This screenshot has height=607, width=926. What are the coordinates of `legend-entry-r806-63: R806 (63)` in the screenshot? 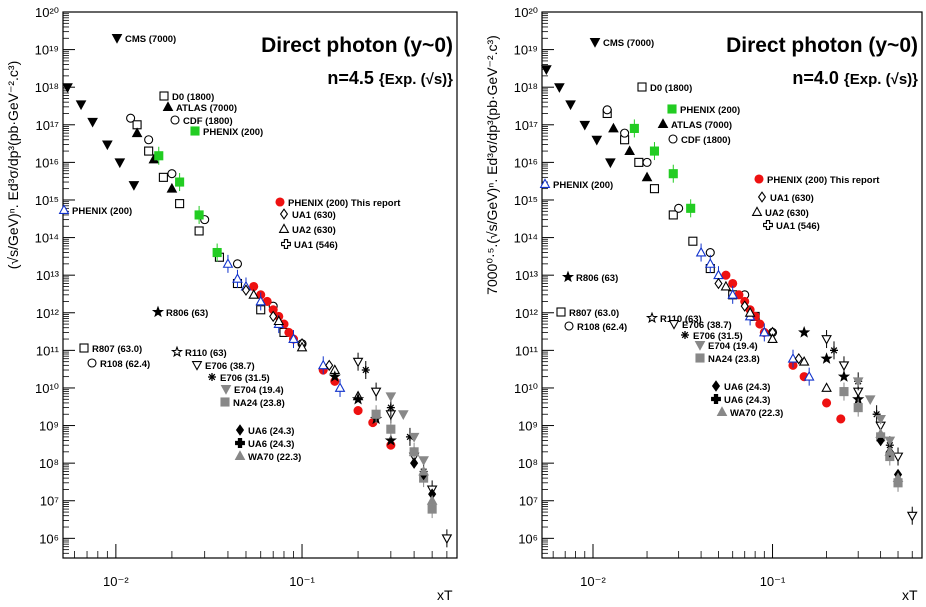 It's located at (179, 312).